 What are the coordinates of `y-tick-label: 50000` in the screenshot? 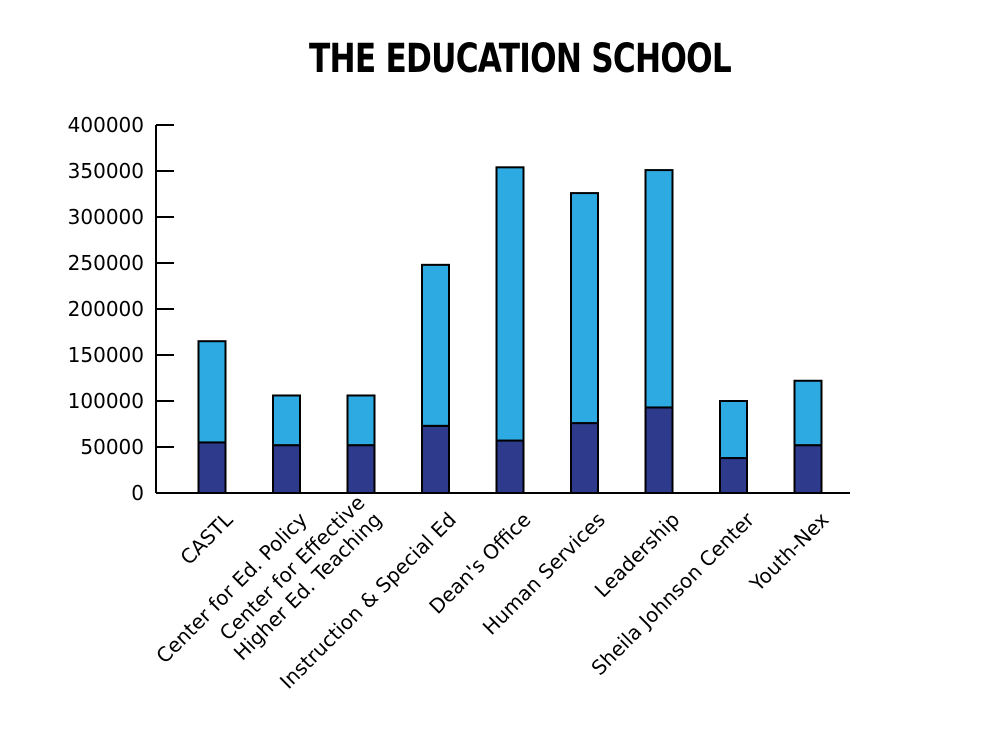 It's located at (112, 447).